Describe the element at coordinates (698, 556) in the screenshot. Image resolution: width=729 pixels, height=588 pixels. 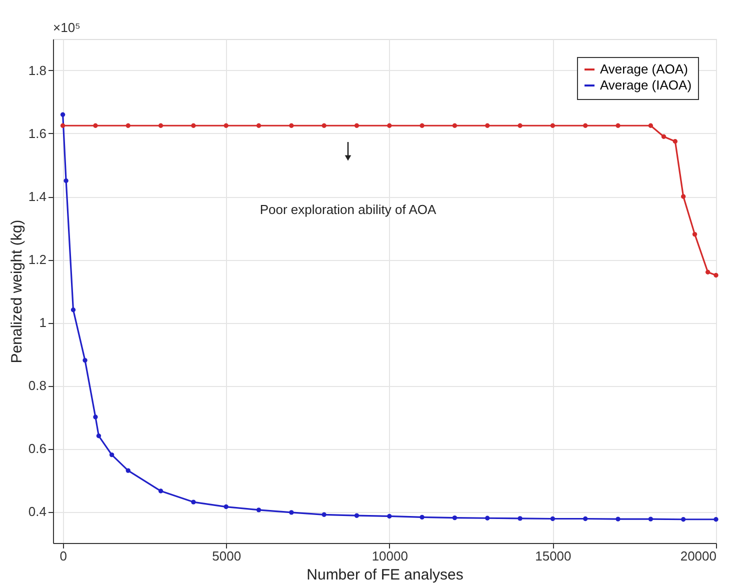
I see `x-tick-label: 20000` at that location.